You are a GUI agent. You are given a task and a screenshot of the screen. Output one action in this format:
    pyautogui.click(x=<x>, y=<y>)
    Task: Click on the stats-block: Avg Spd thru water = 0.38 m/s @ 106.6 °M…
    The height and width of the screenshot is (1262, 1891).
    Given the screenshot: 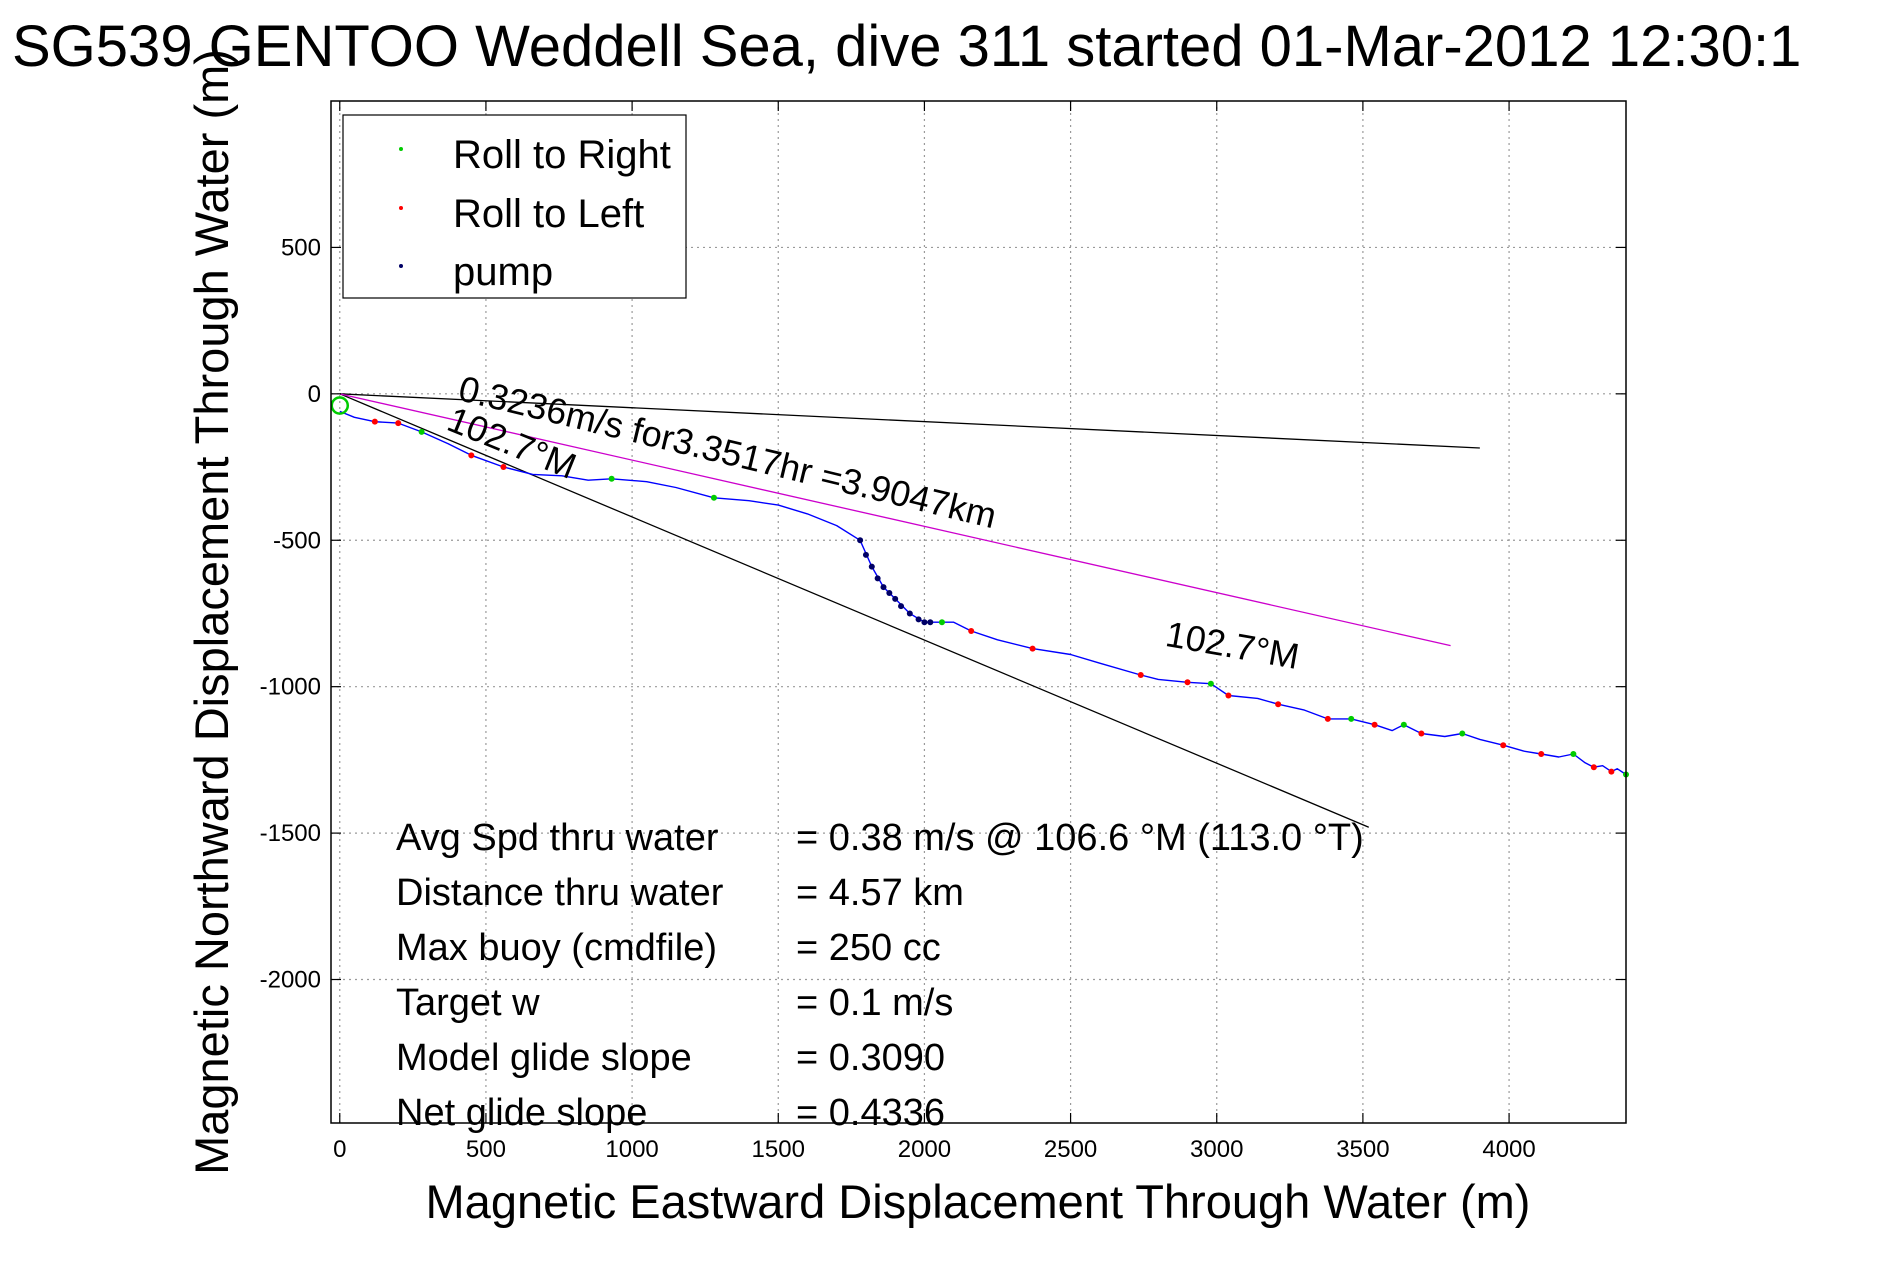 What is the action you would take?
    pyautogui.click(x=880, y=975)
    